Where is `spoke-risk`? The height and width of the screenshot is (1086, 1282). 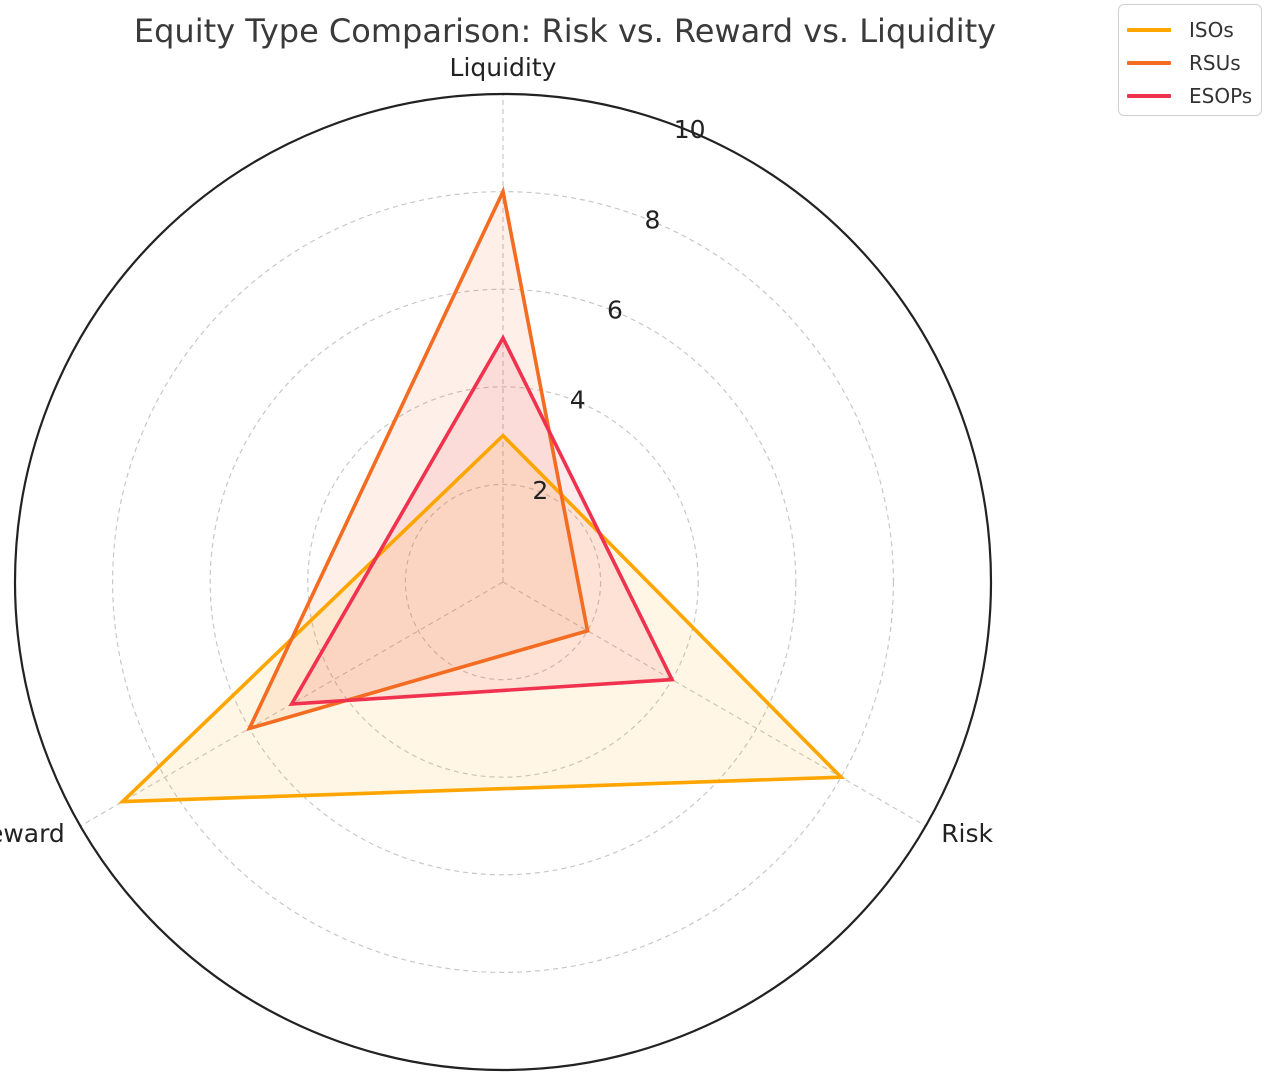 spoke-risk is located at coordinates (714, 704).